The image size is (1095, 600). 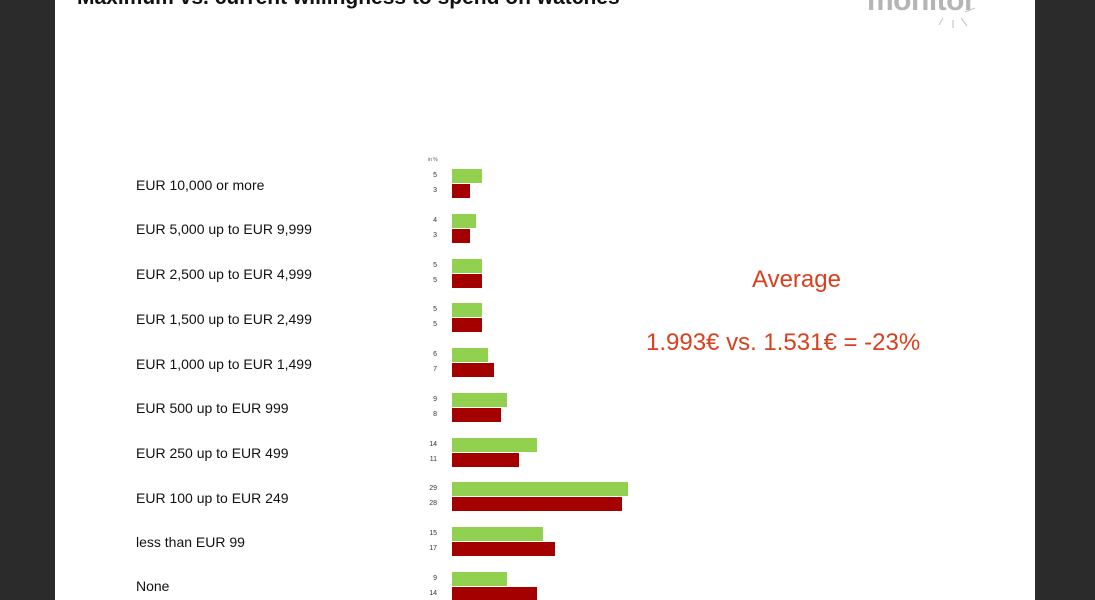 What do you see at coordinates (433, 533) in the screenshot?
I see `value-label: 15` at bounding box center [433, 533].